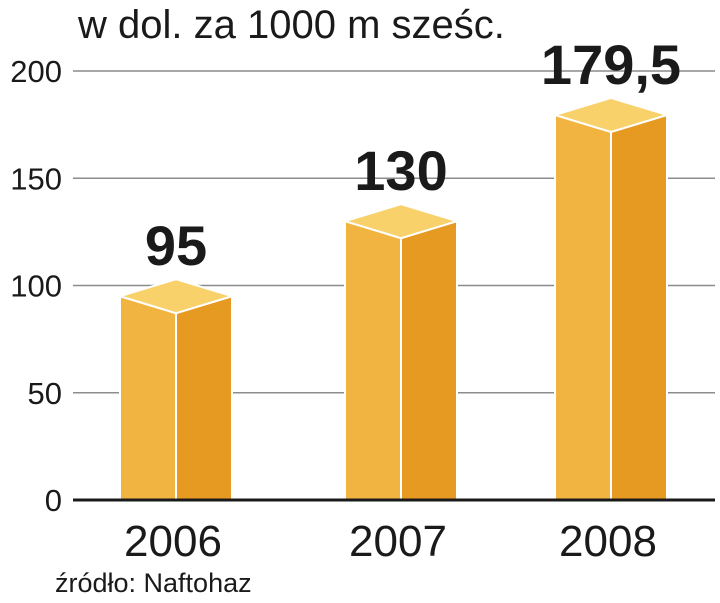  I want to click on bar-2006, so click(176, 389).